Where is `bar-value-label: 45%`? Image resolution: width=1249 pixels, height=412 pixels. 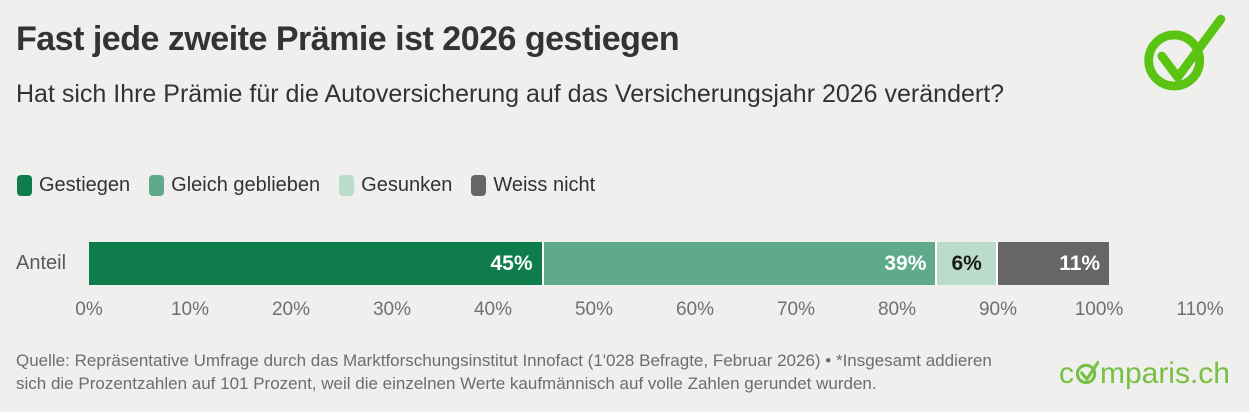 bar-value-label: 45% is located at coordinates (511, 263).